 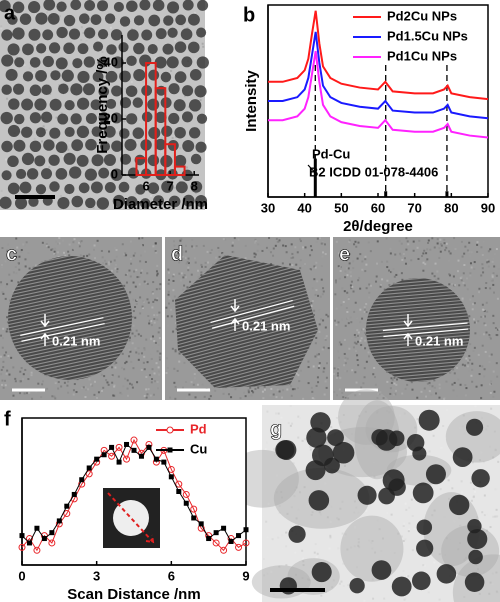 I want to click on panel-label: c, so click(x=11, y=254).